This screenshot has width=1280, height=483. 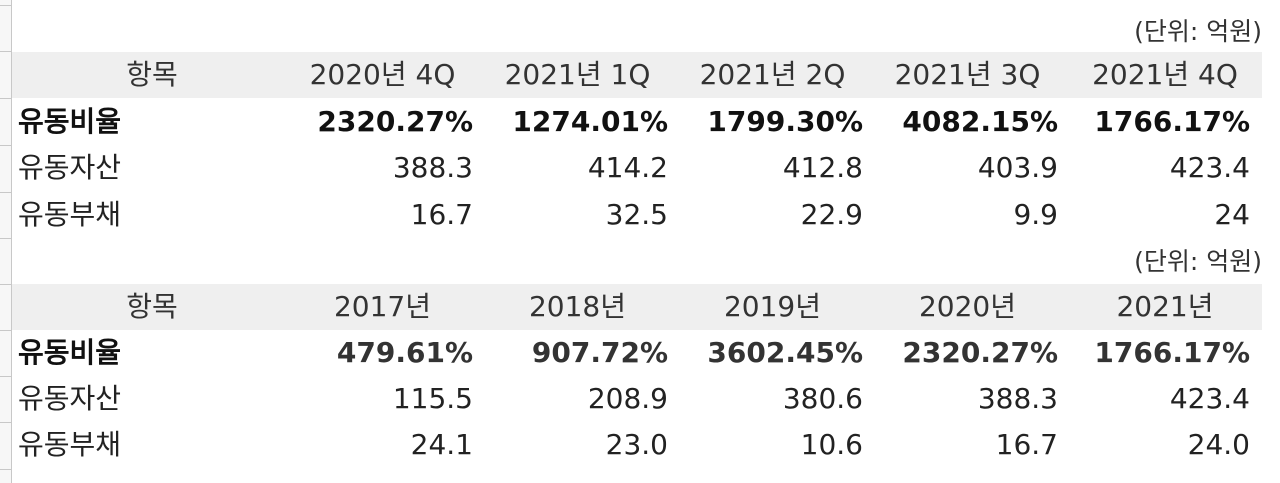 I want to click on cell-value: 24, so click(x=1232, y=214).